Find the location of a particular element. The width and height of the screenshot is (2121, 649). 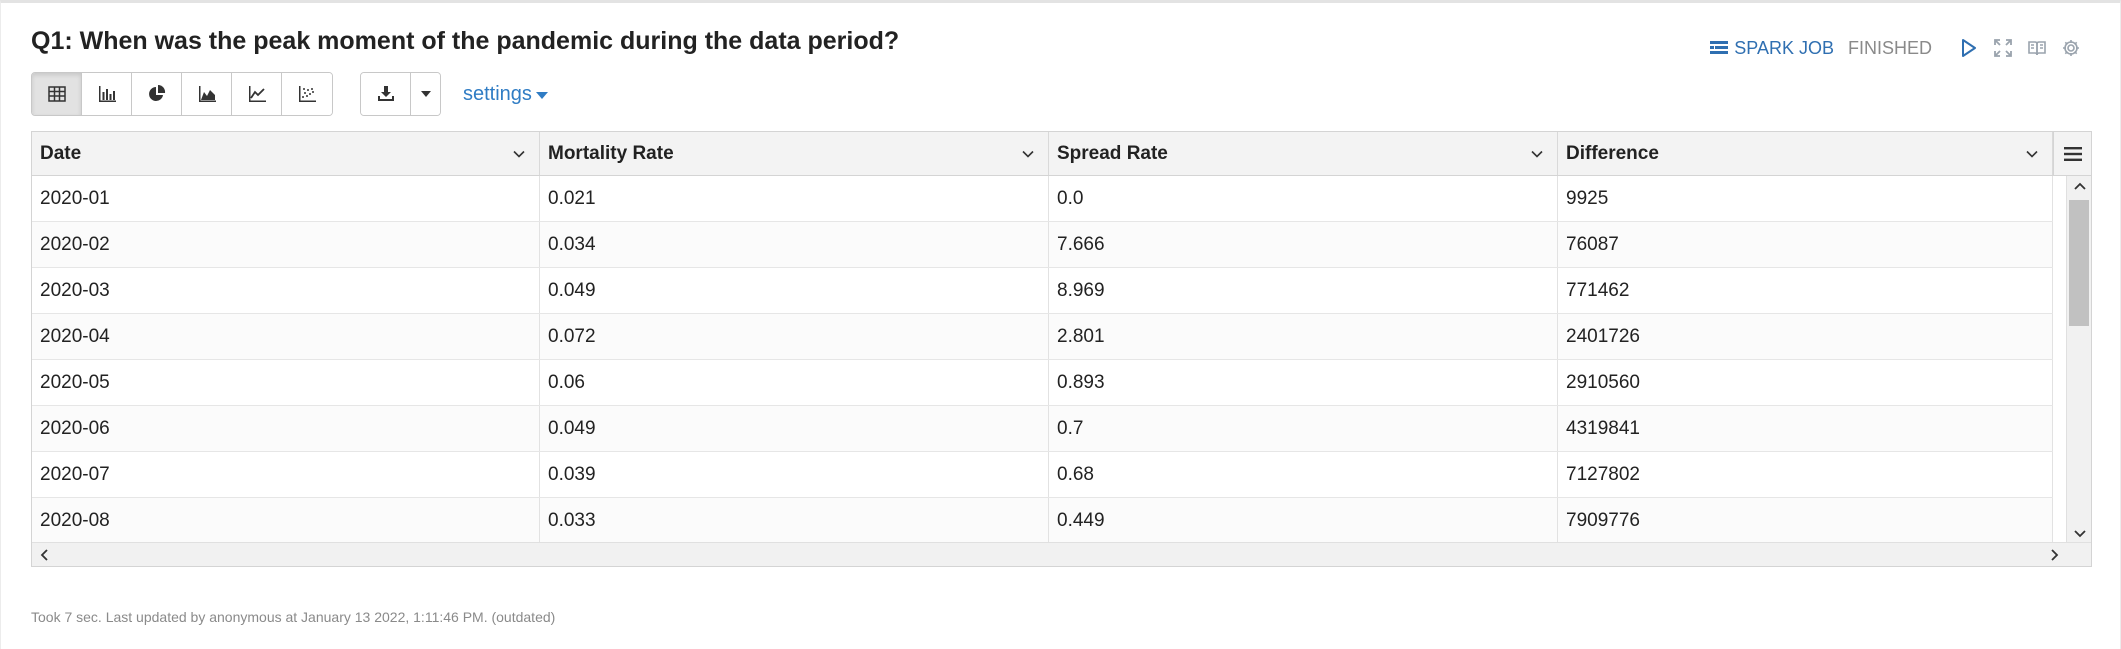

scroll-left-icon is located at coordinates (44, 554).